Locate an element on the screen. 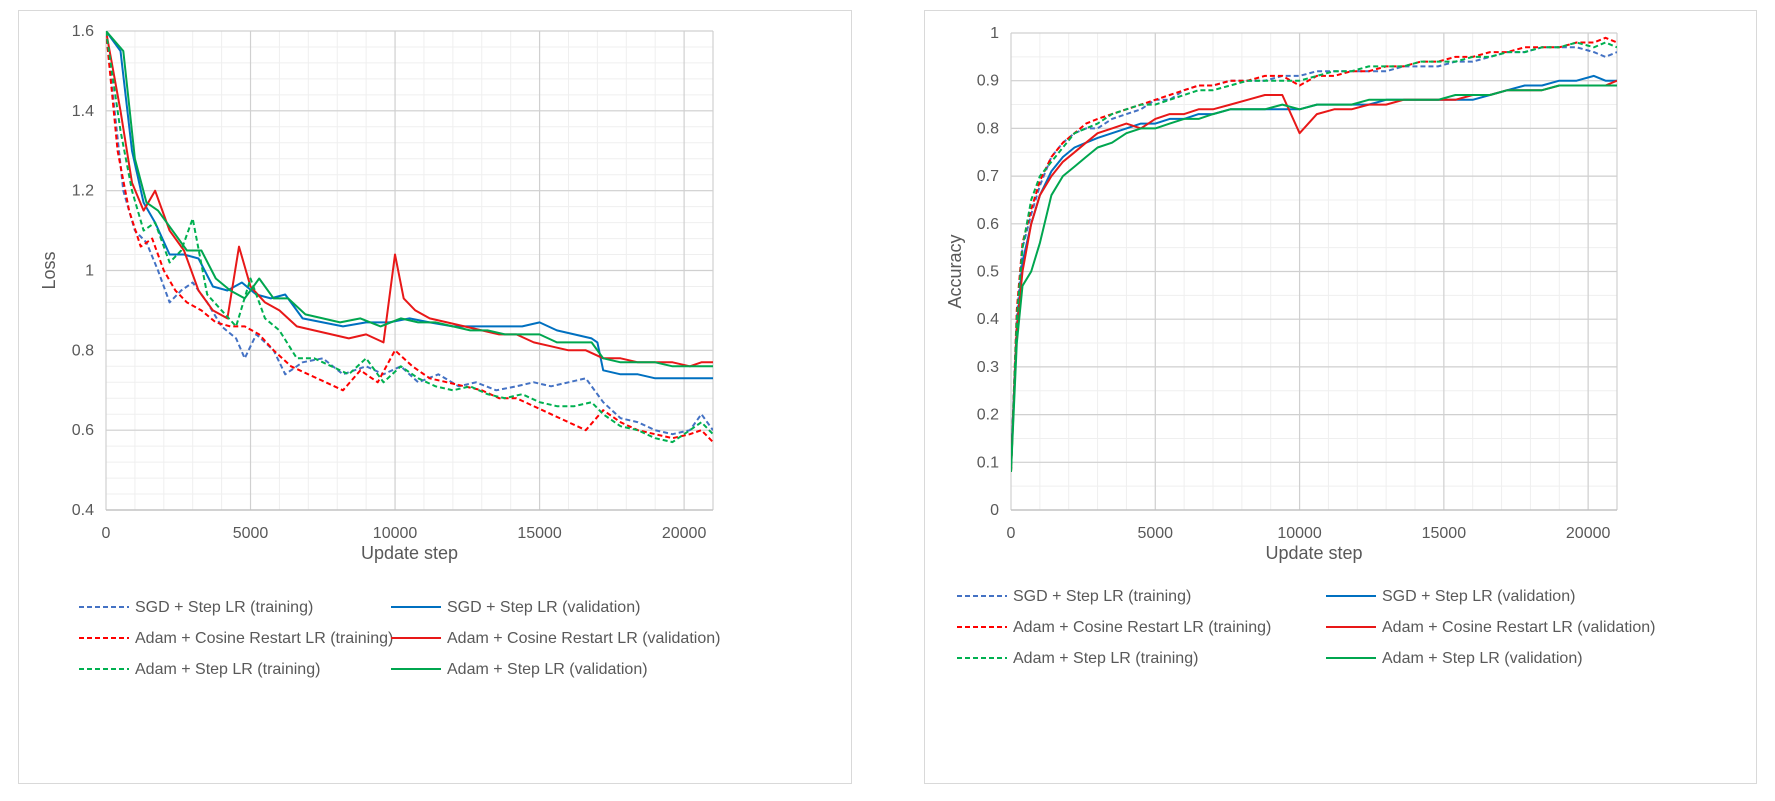 The width and height of the screenshot is (1775, 801). y-tick-label: 0.5 is located at coordinates (988, 272).